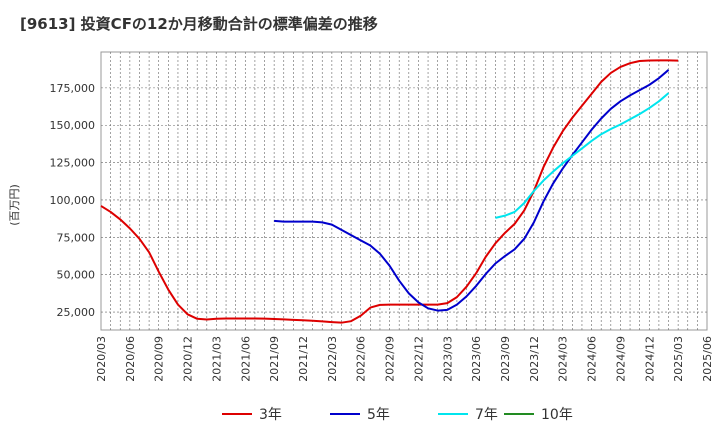  I want to click on series-line, so click(582, 155).